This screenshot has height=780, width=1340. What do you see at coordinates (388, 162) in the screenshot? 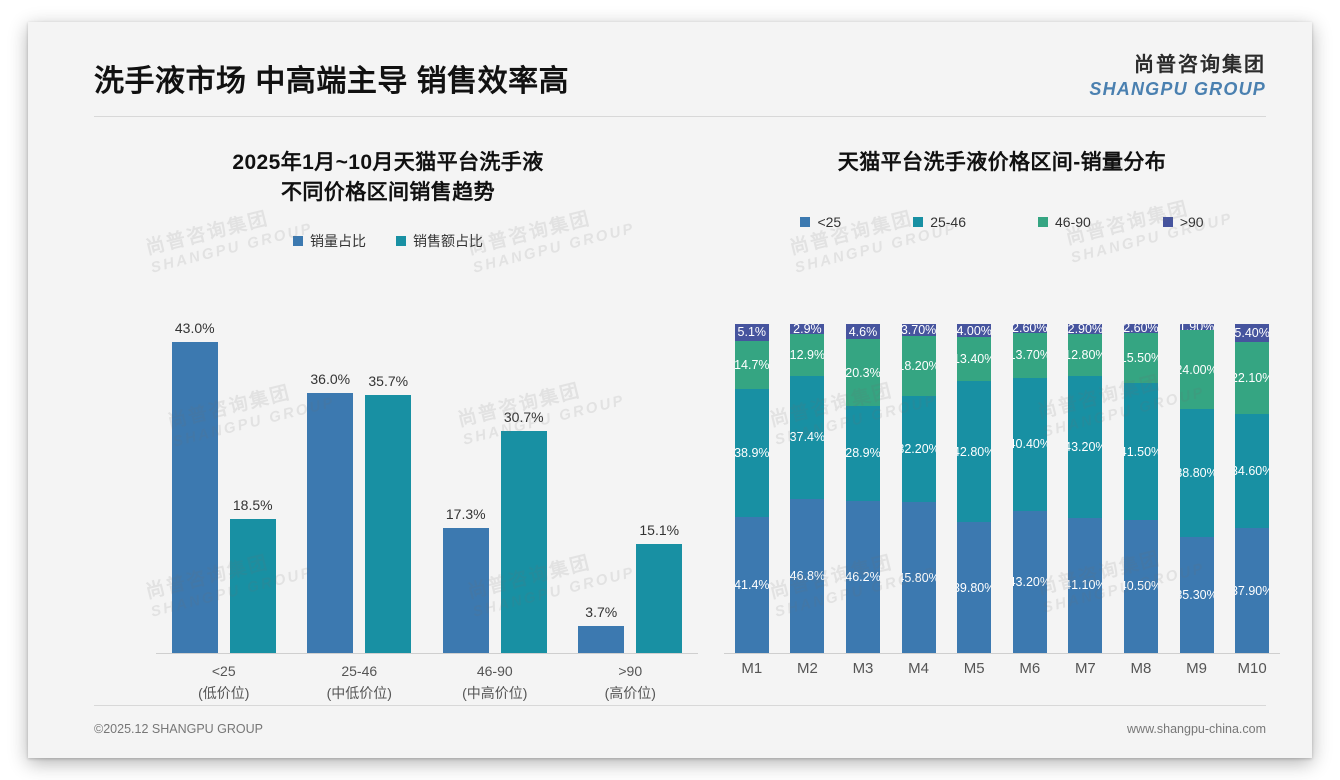
I see `left-chart-title-line1: 2025年1月~10月天猫平台洗手液` at bounding box center [388, 162].